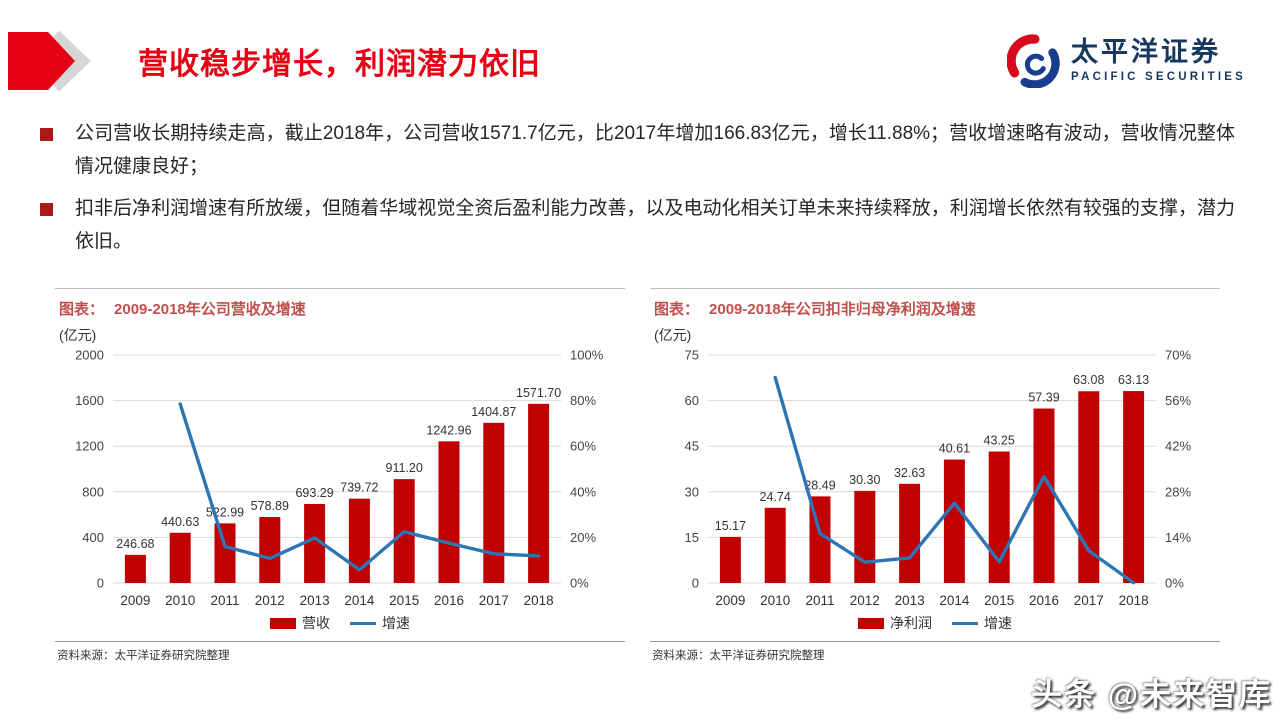  Describe the element at coordinates (1146, 52) in the screenshot. I see `logo-name-cn: 太平洋证券` at that location.